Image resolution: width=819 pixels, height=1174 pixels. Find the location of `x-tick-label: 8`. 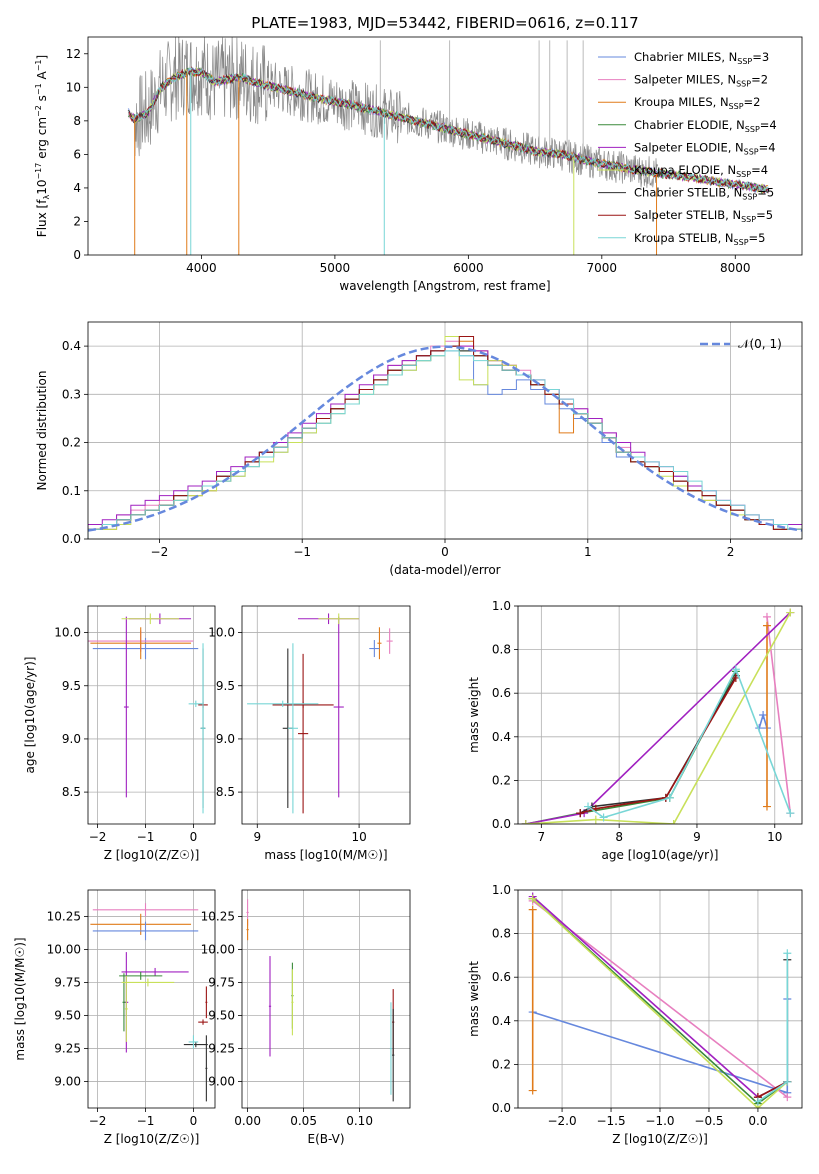

x-tick-label: 8 is located at coordinates (619, 837).